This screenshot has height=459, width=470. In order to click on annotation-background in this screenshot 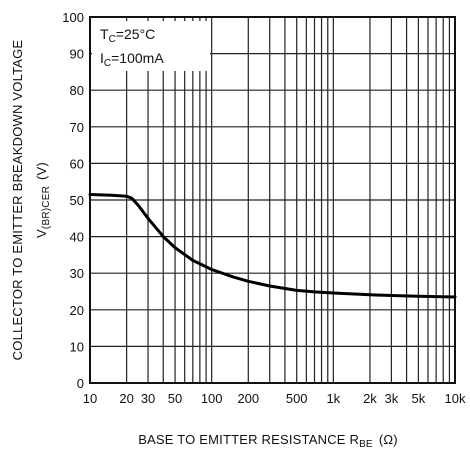, I will do `click(151, 46)`.